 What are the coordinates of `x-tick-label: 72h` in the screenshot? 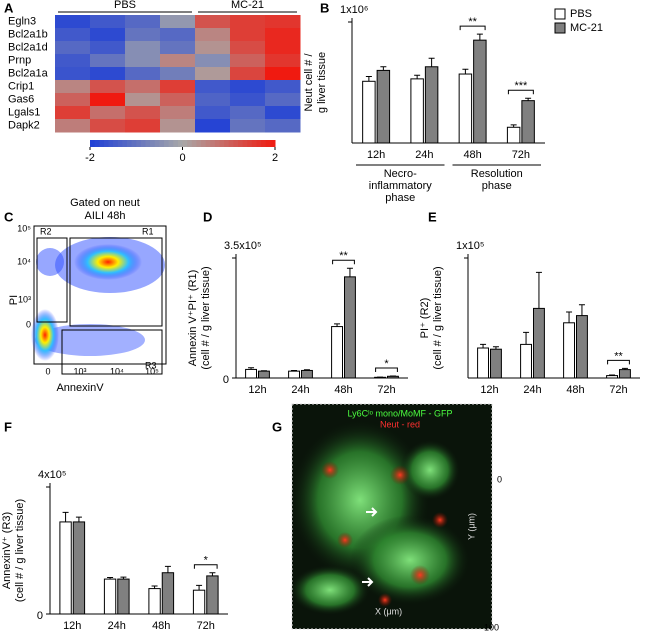 It's located at (206, 626).